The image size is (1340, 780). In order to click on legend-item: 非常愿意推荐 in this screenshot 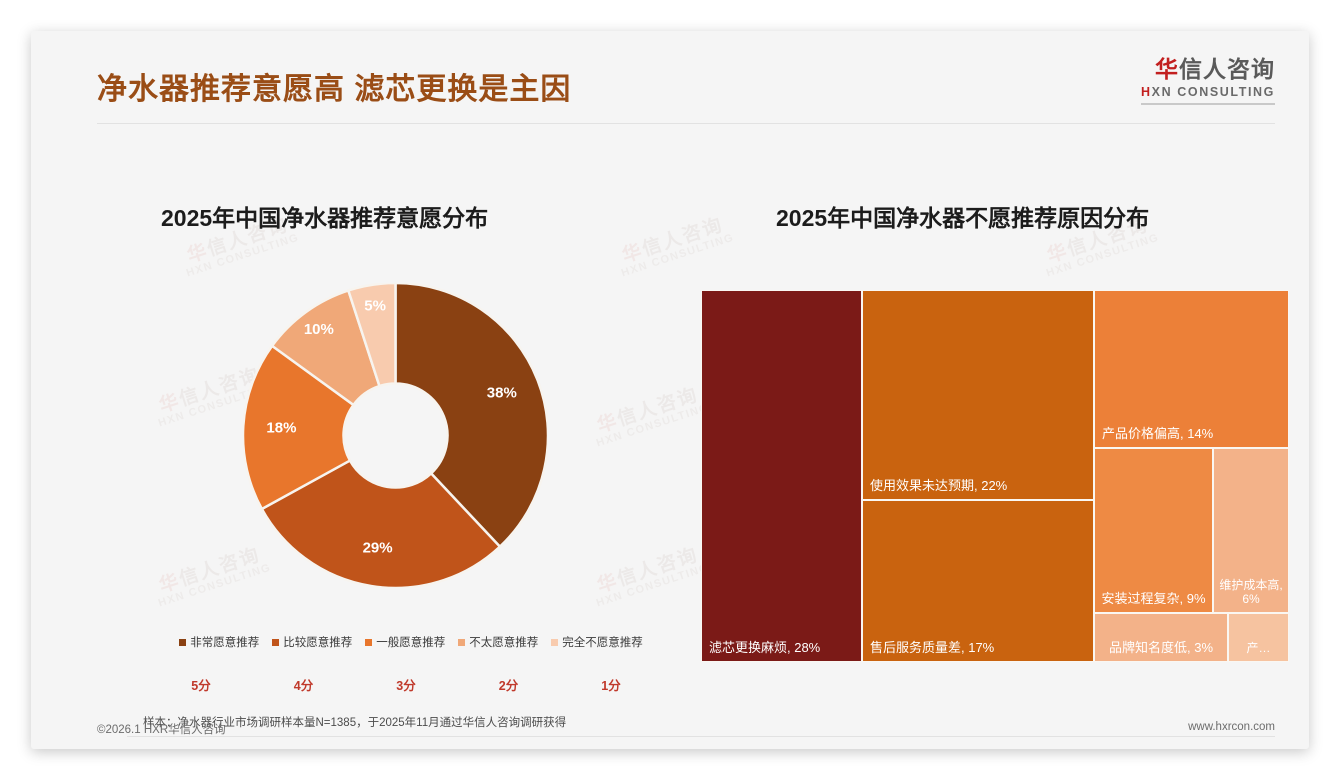, I will do `click(219, 642)`.